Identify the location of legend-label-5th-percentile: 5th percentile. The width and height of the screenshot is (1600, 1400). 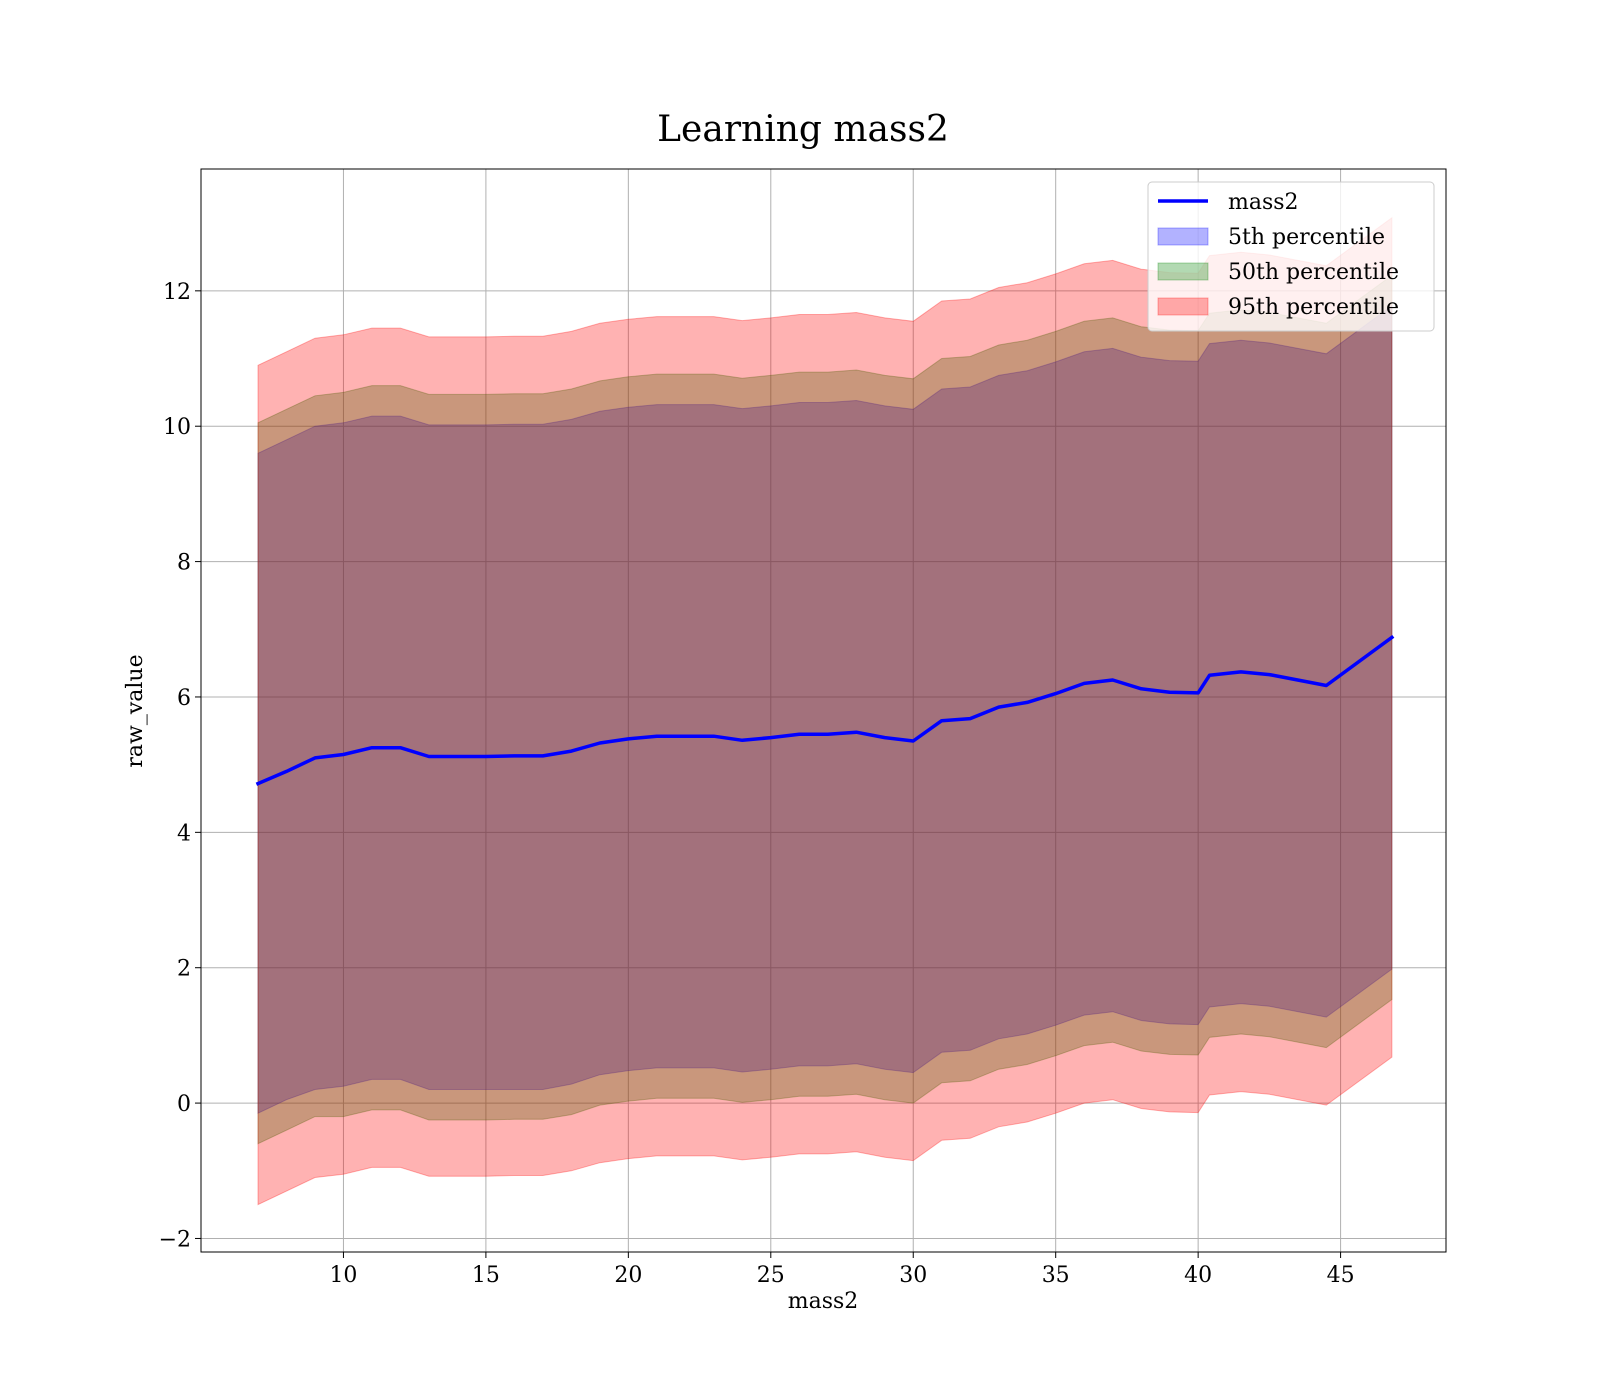
(1306, 237).